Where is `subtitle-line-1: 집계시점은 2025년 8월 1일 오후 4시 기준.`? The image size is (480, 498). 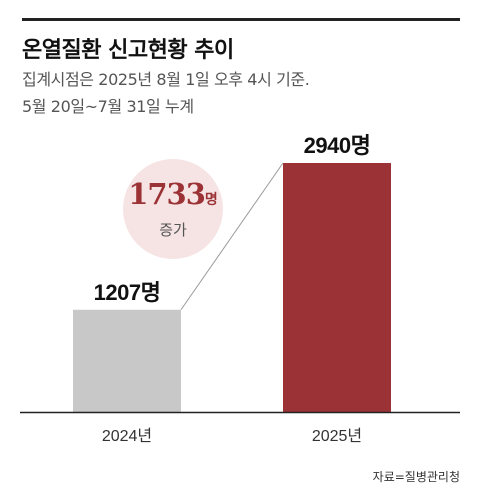
subtitle-line-1: 집계시점은 2025년 8월 1일 오후 4시 기준. is located at coordinates (166, 79).